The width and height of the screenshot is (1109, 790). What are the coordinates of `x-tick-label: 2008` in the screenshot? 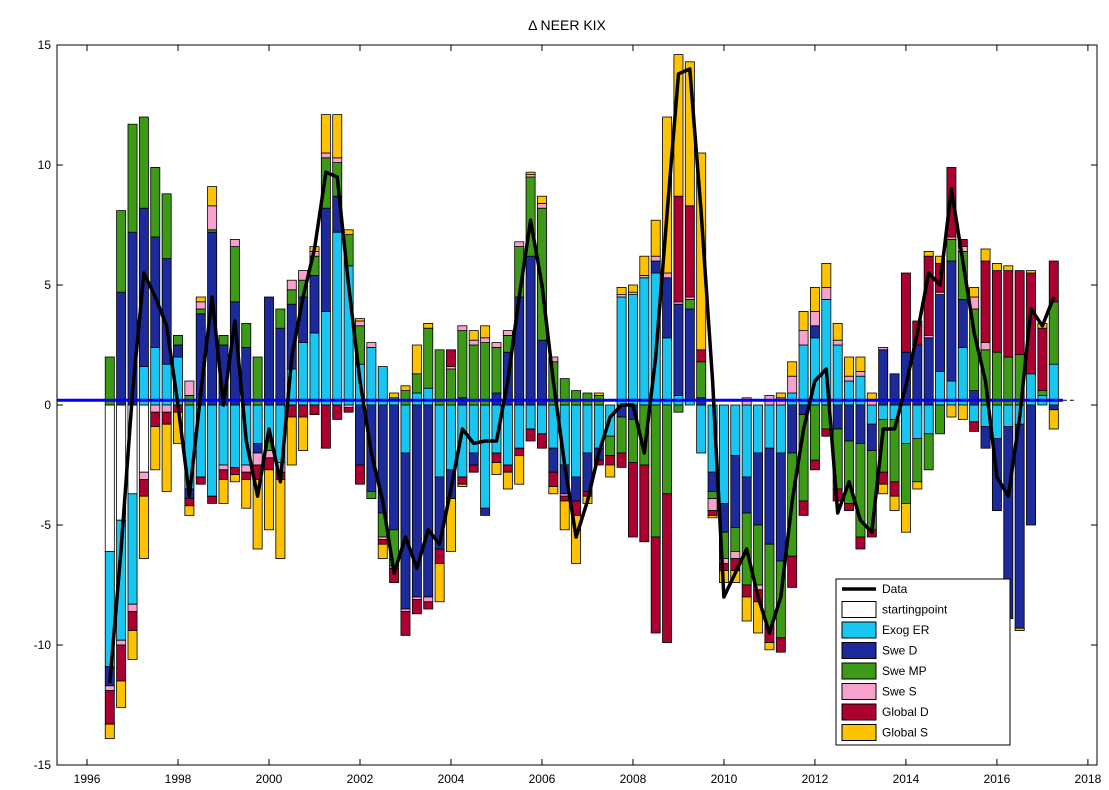 It's located at (633, 778).